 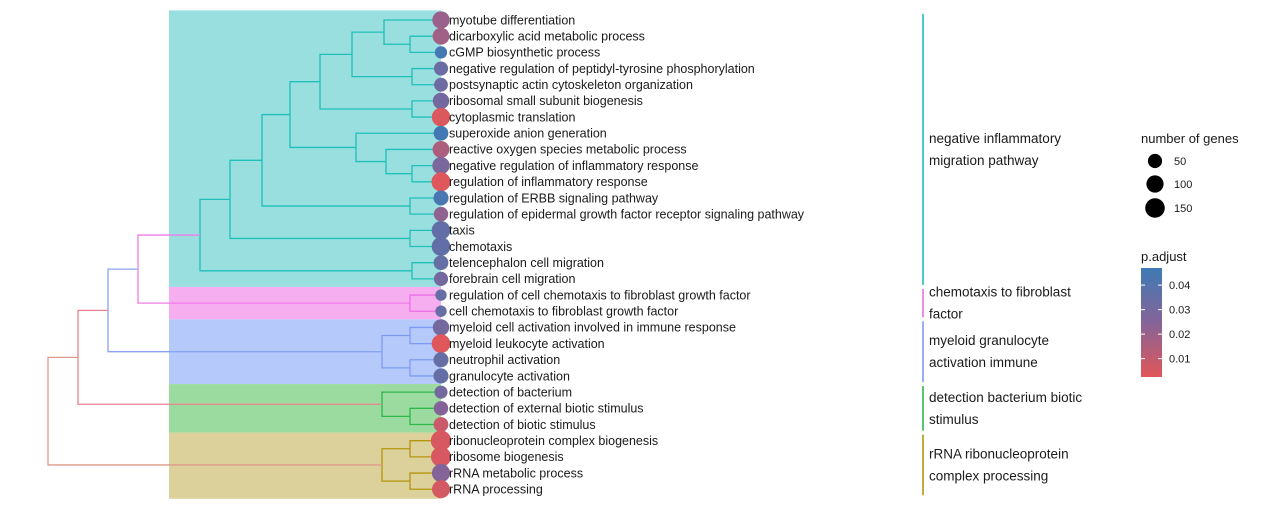 I want to click on term-label: ribosomal small subunit biogenesis, so click(x=546, y=101).